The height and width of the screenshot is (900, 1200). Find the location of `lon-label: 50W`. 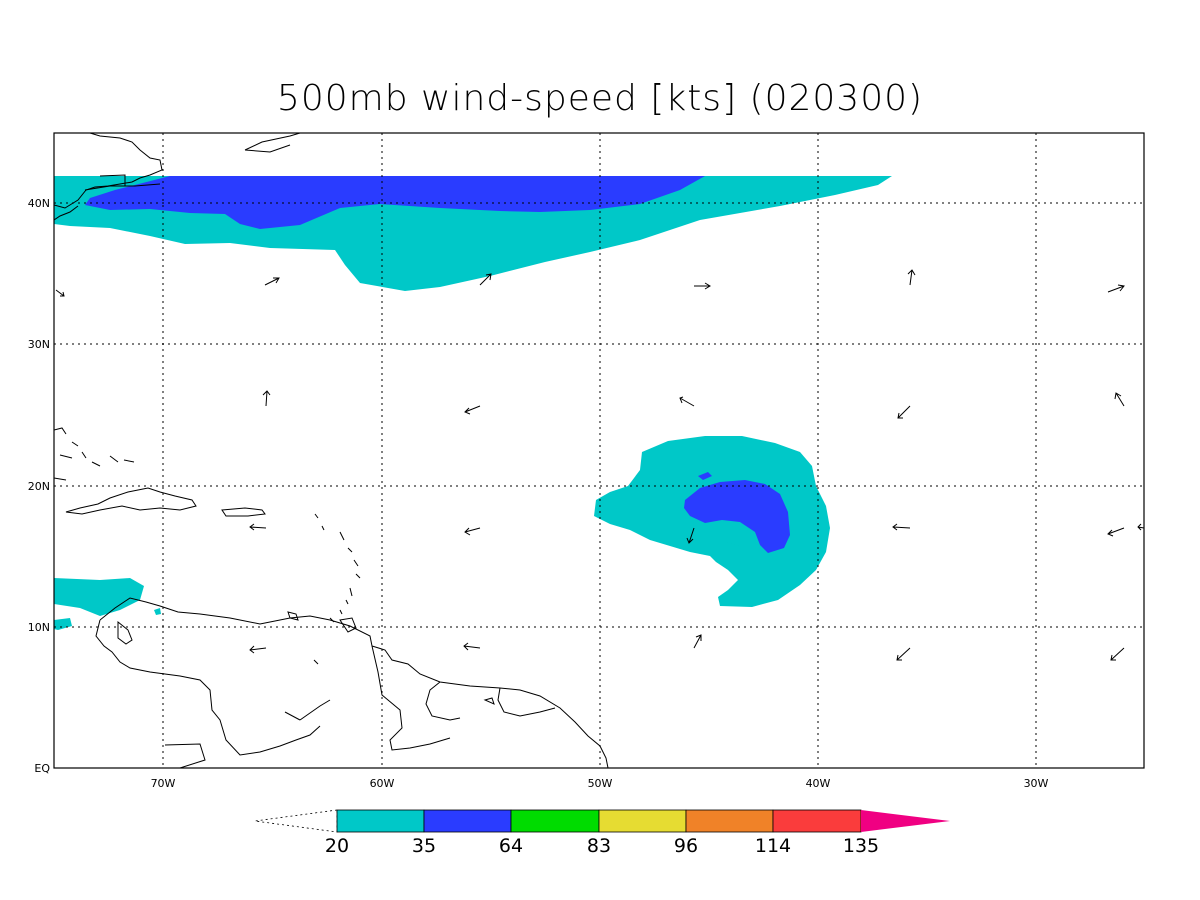

lon-label: 50W is located at coordinates (600, 783).